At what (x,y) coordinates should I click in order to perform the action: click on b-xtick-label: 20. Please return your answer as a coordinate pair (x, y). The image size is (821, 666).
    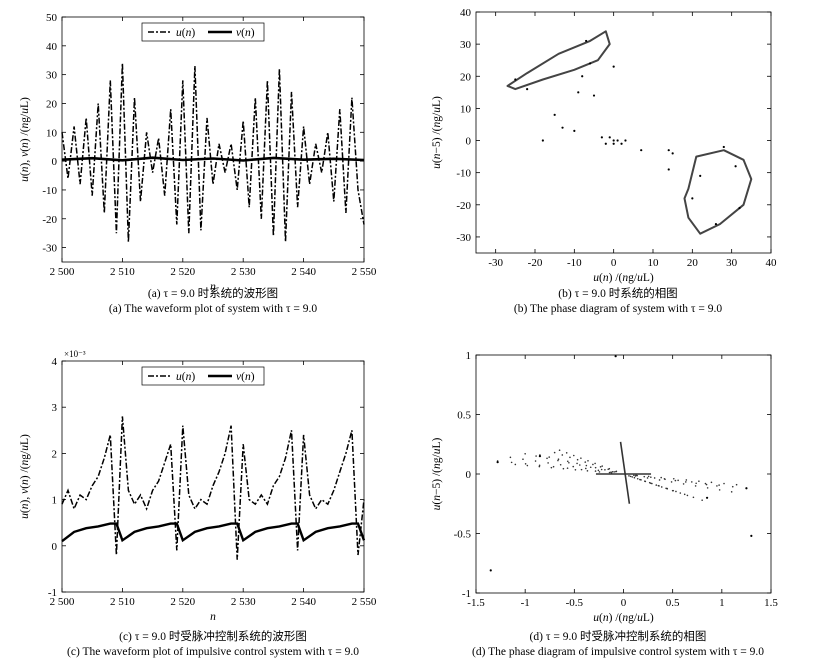
    Looking at the image, I should click on (693, 263).